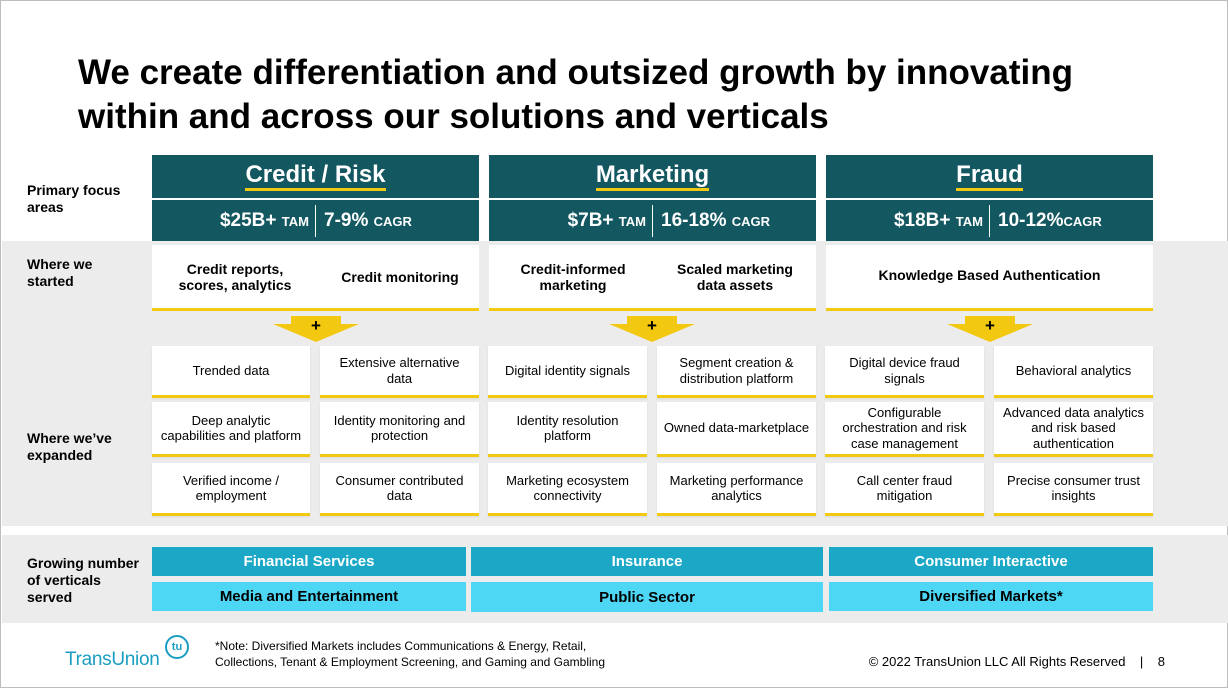  Describe the element at coordinates (652, 276) in the screenshot. I see `started-panel-marketing` at that location.